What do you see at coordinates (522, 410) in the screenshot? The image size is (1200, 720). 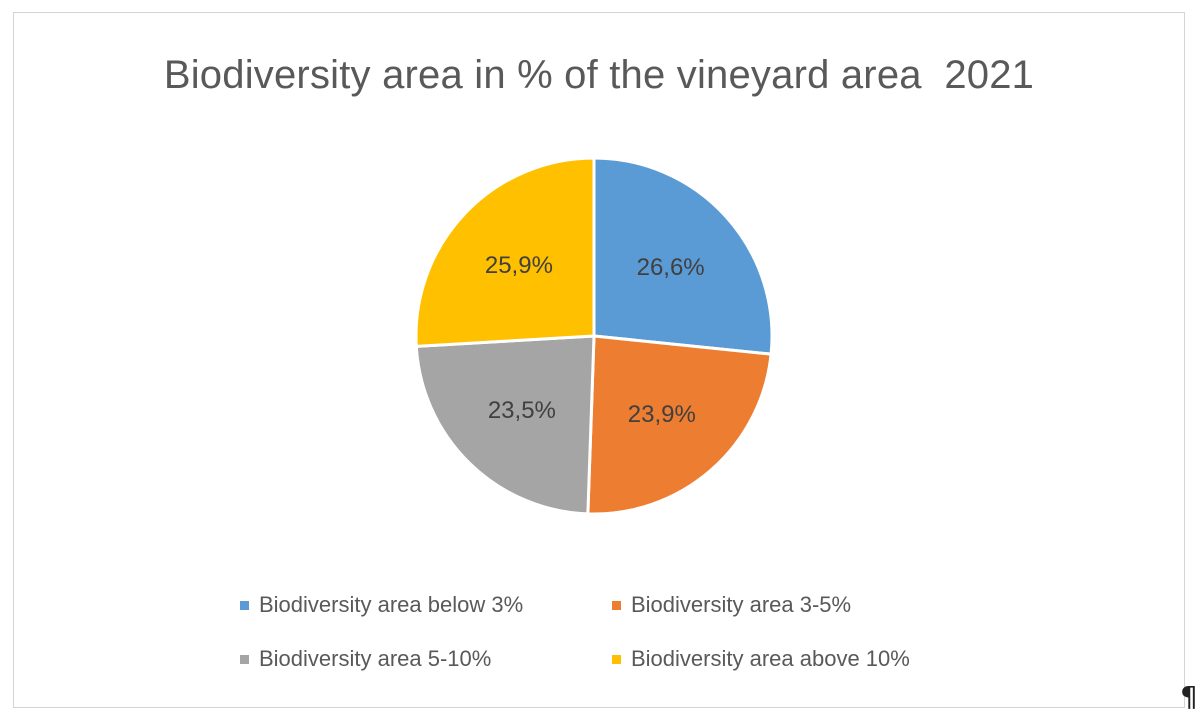 I see `data-label-5-10: 23,5%` at bounding box center [522, 410].